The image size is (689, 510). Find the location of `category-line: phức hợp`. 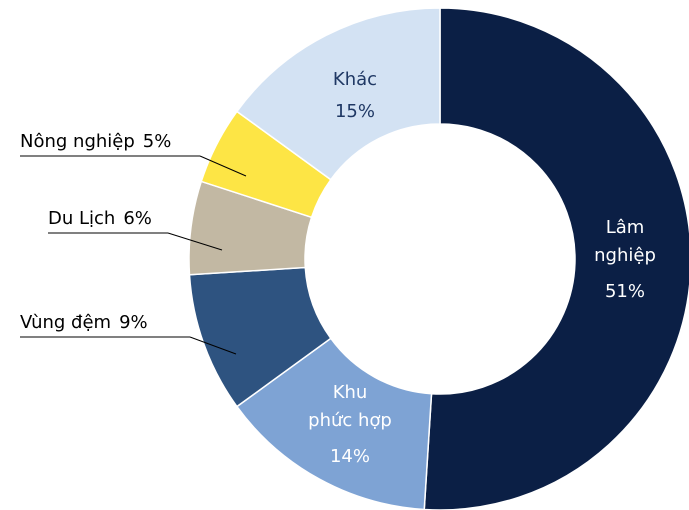

category-line: phức hợp is located at coordinates (350, 420).